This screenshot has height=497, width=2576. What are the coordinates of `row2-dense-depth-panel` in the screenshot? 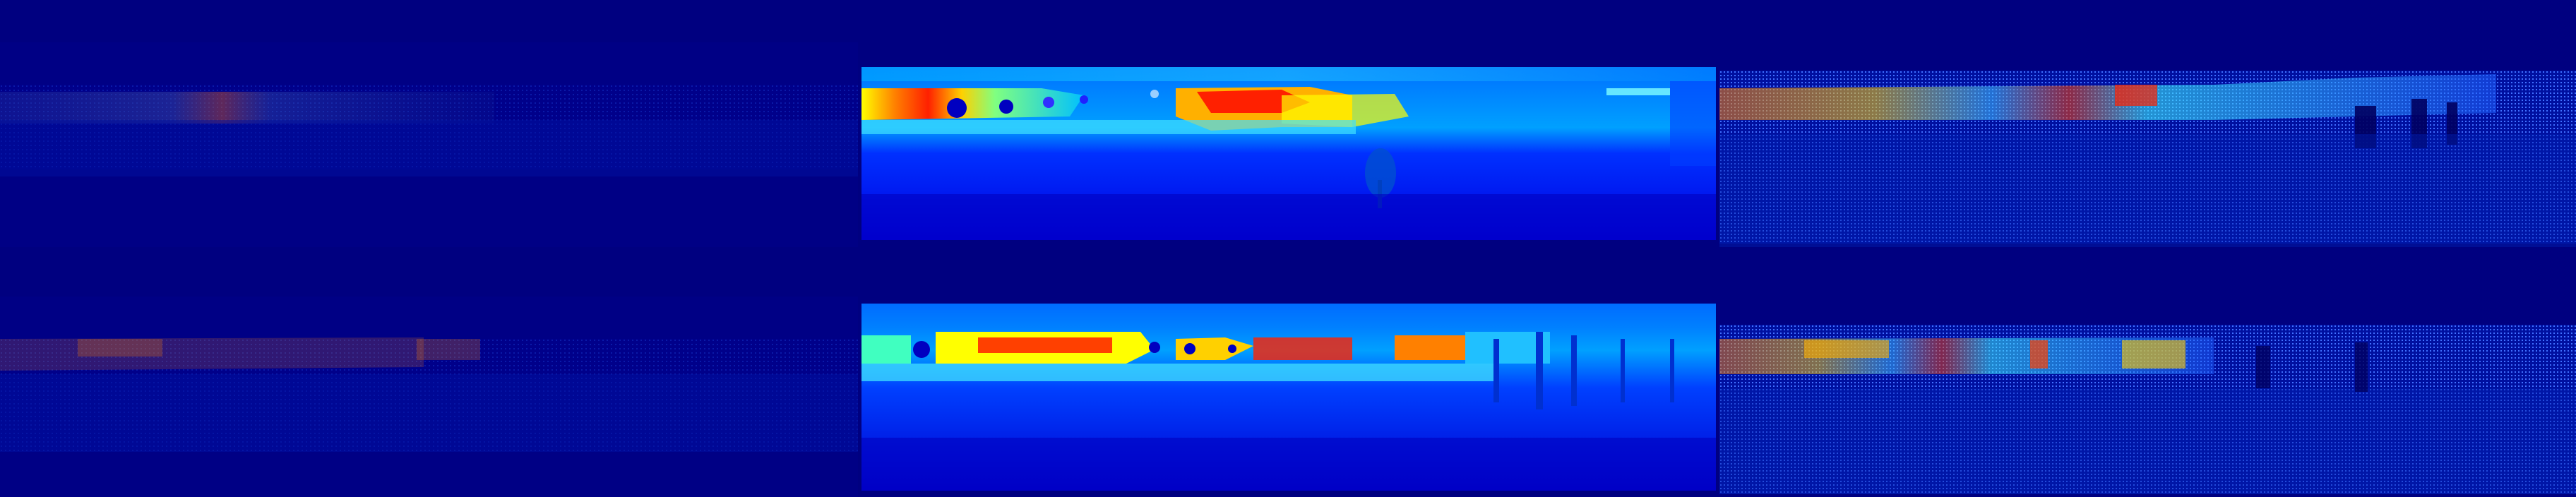 It's located at (1288, 389).